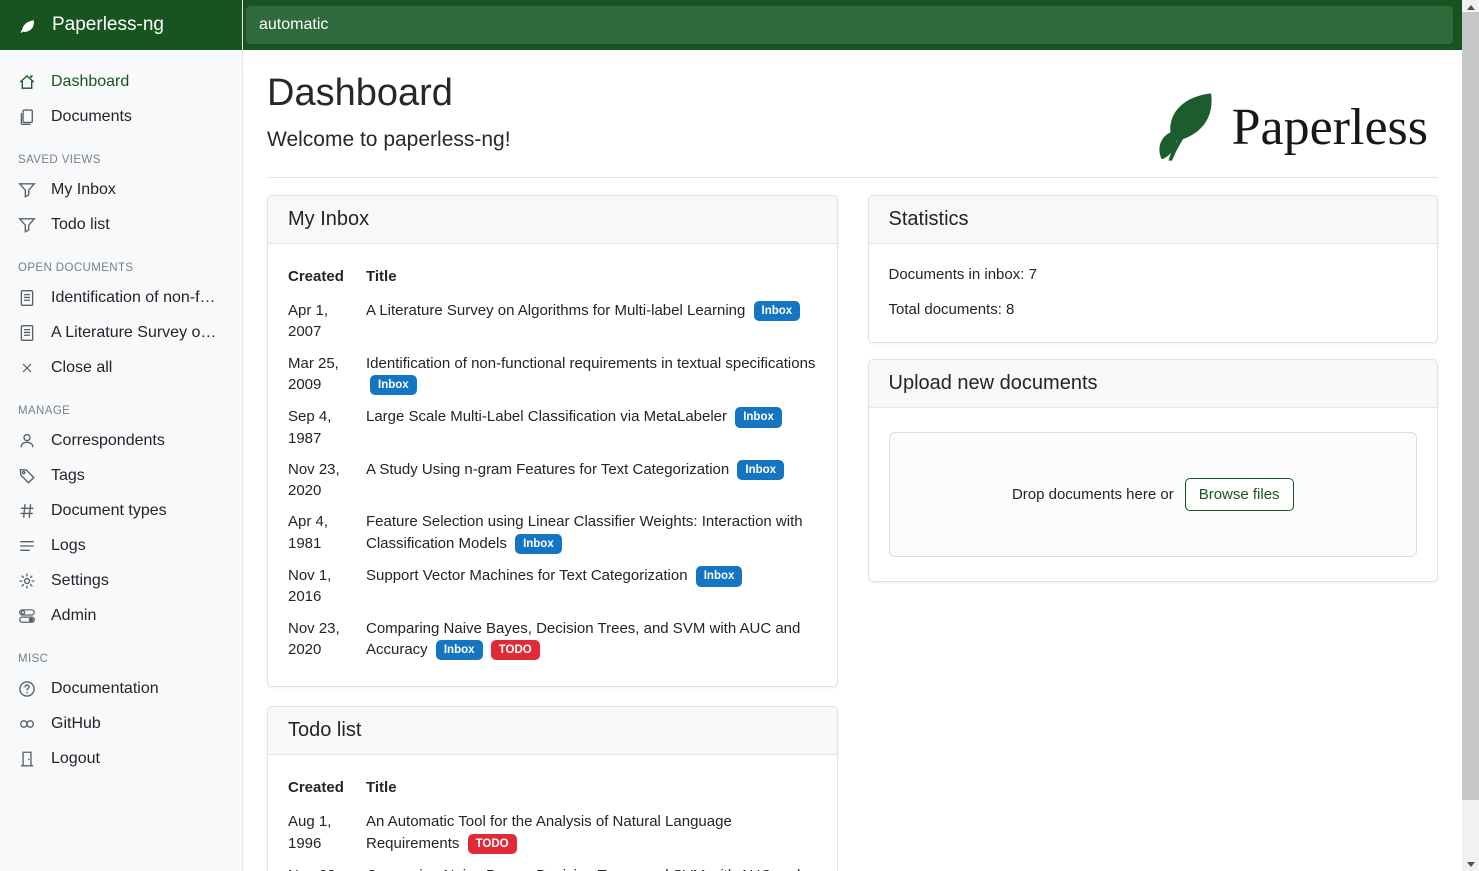 This screenshot has width=1479, height=871. I want to click on scrollbar-thumb, so click(1470, 406).